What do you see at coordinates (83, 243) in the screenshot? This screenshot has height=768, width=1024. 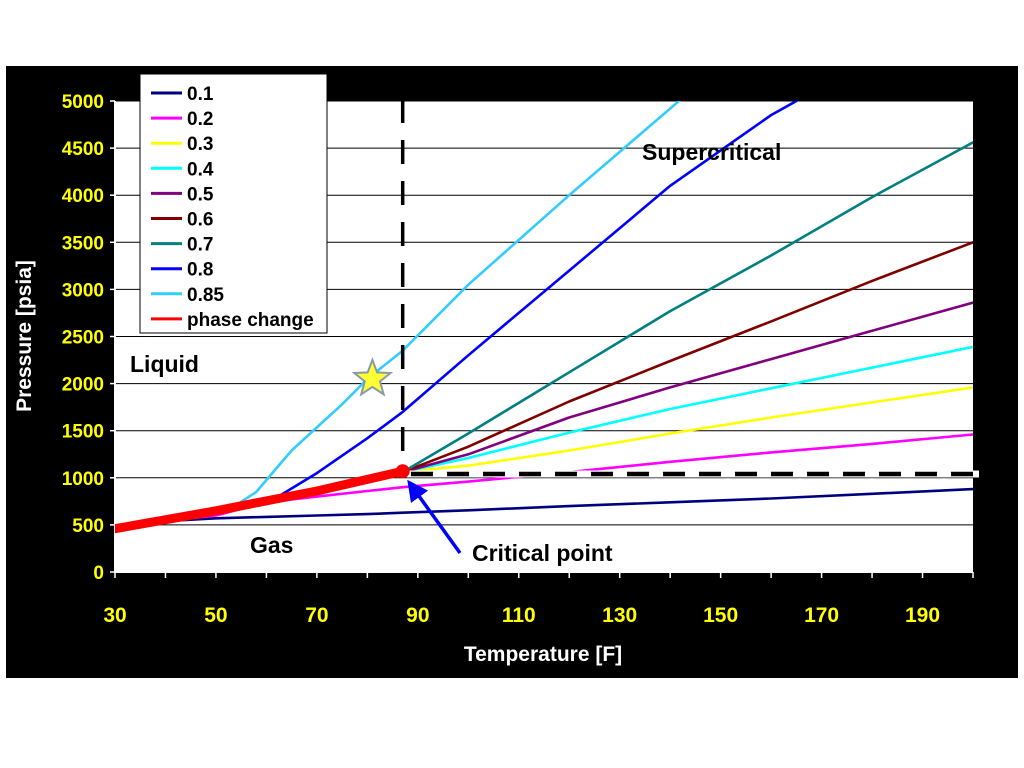 I see `y-tick-label-3500: 3500` at bounding box center [83, 243].